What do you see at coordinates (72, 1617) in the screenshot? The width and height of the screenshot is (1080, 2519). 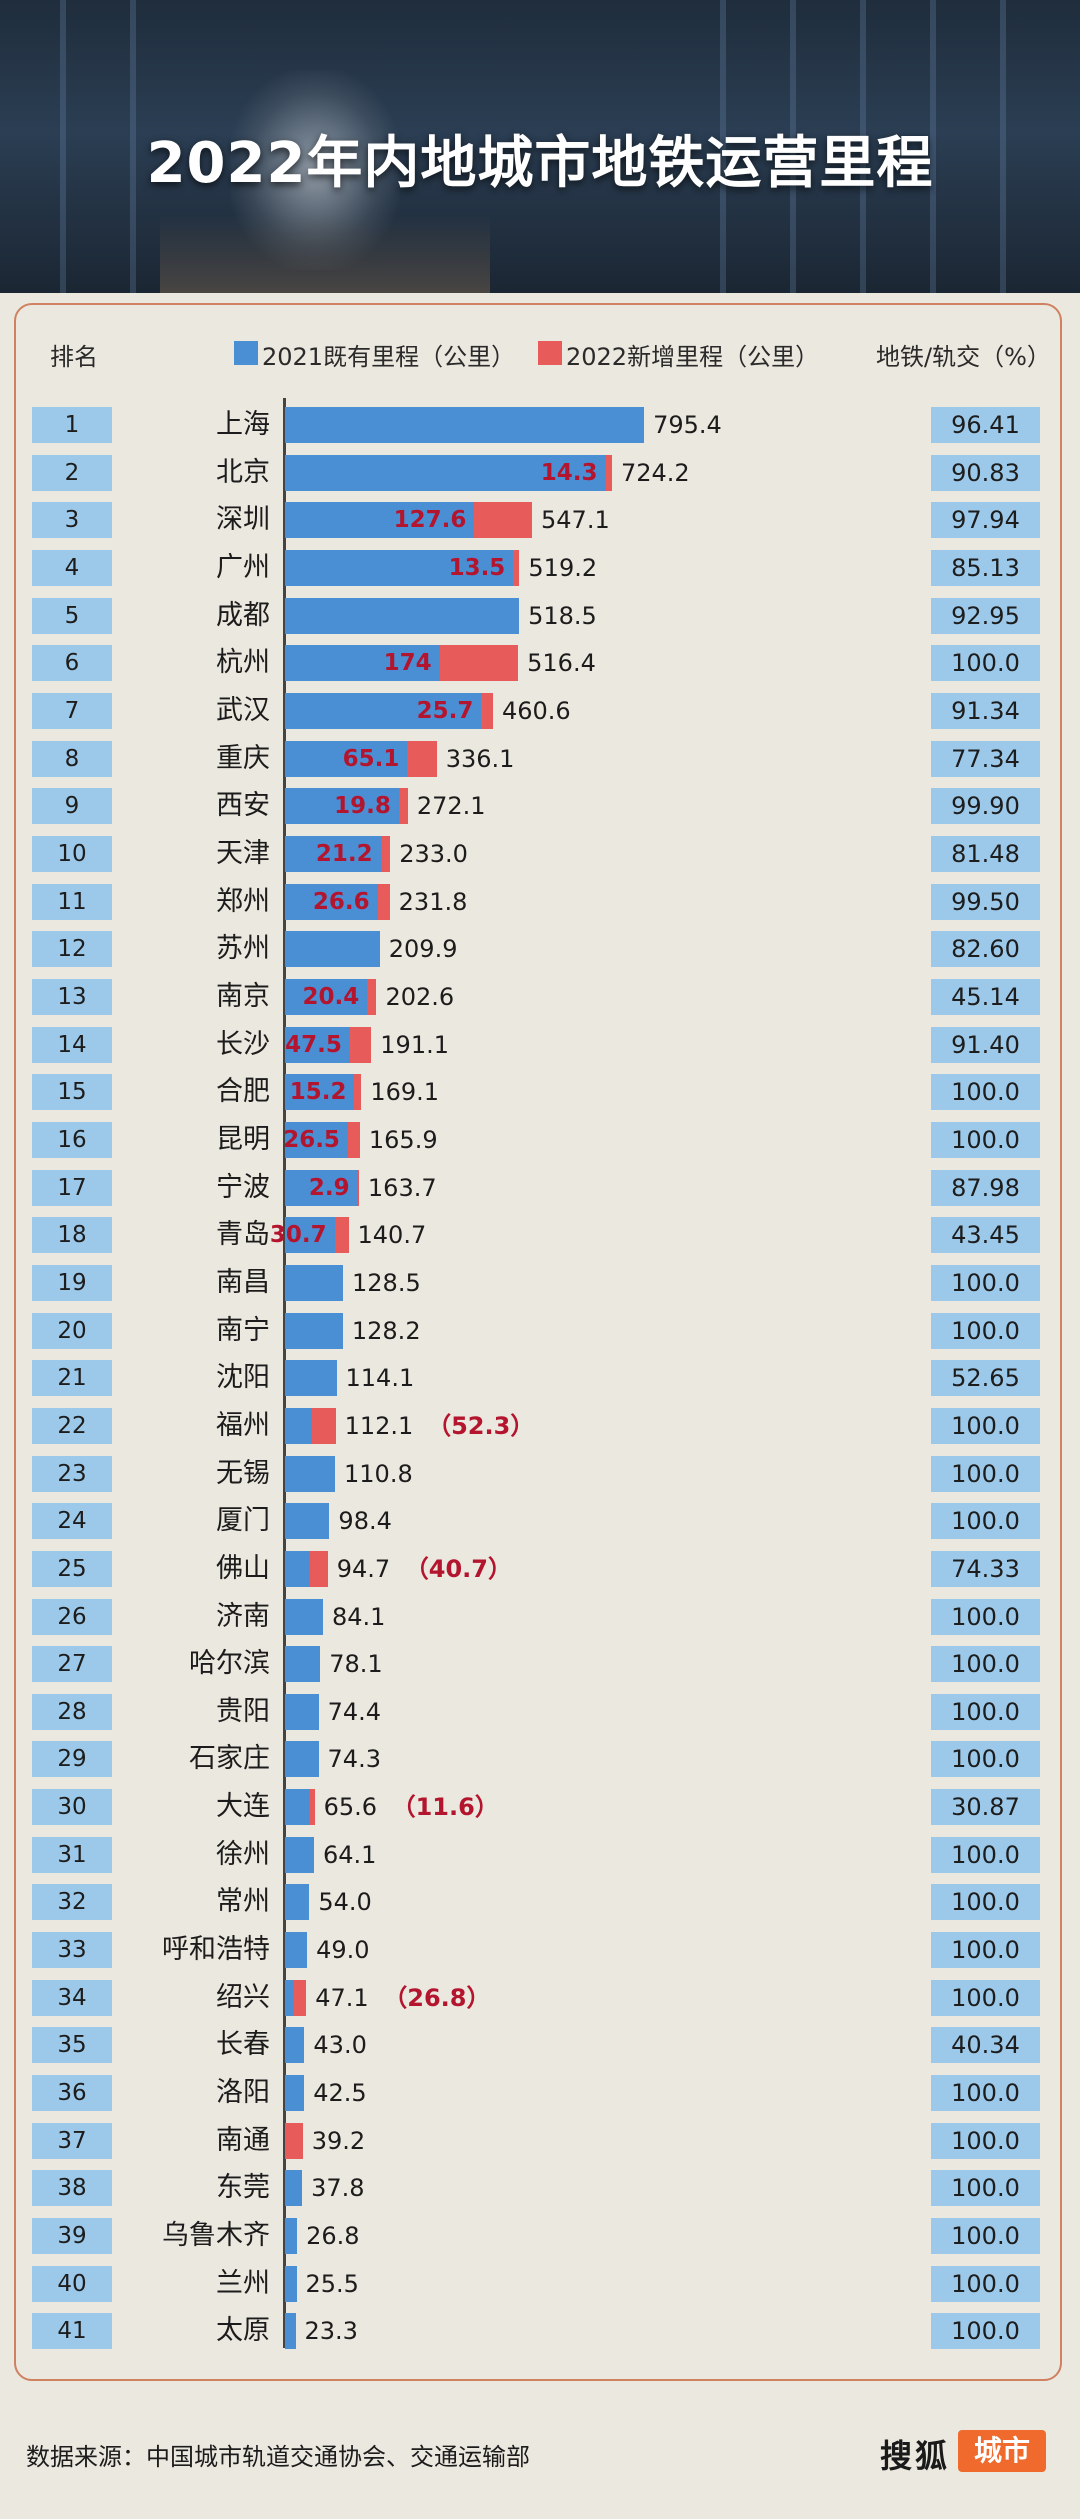 I see `rank-cell: 26` at bounding box center [72, 1617].